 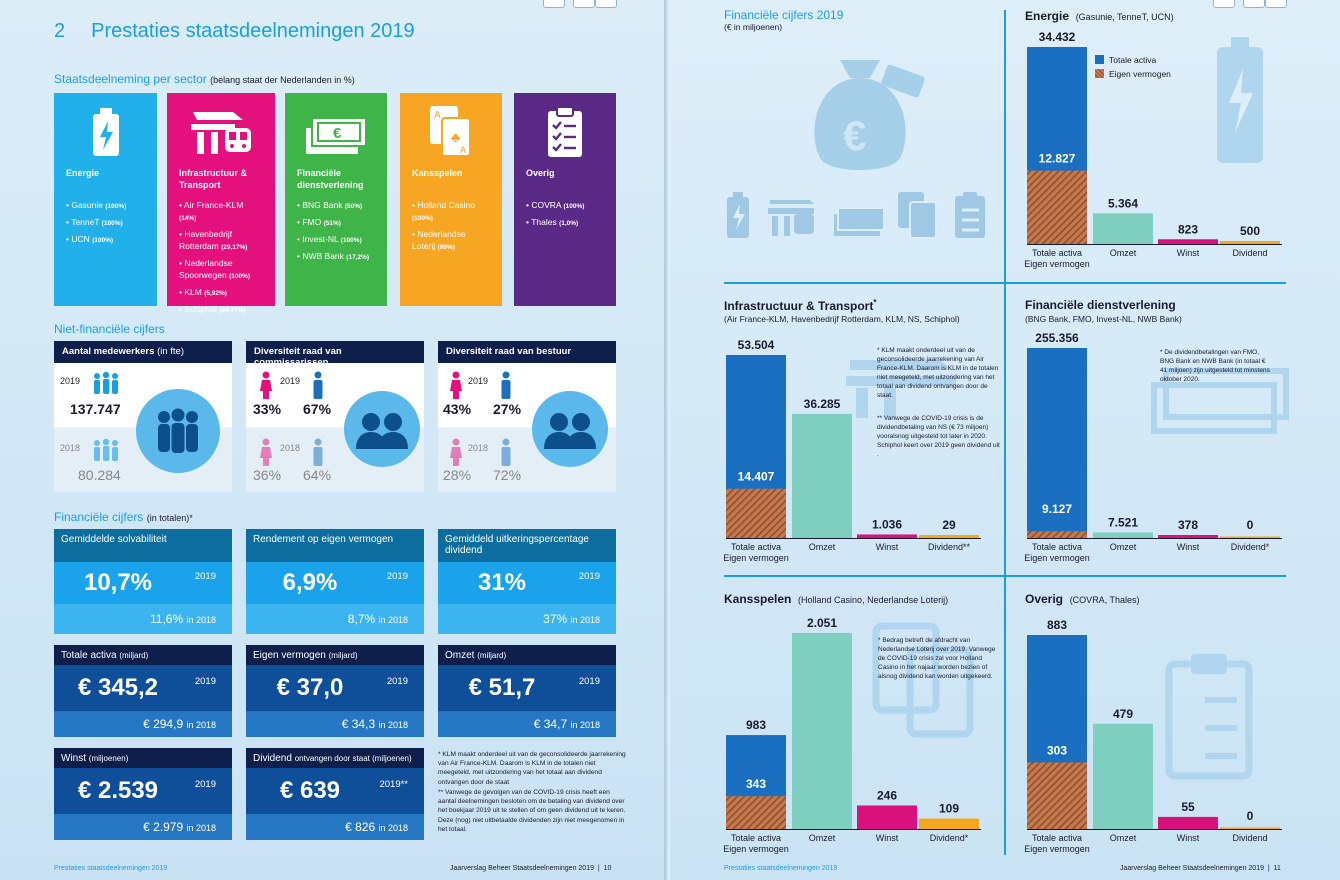 I want to click on company-name: Nederlandse Spoorwegen, so click(x=206, y=269).